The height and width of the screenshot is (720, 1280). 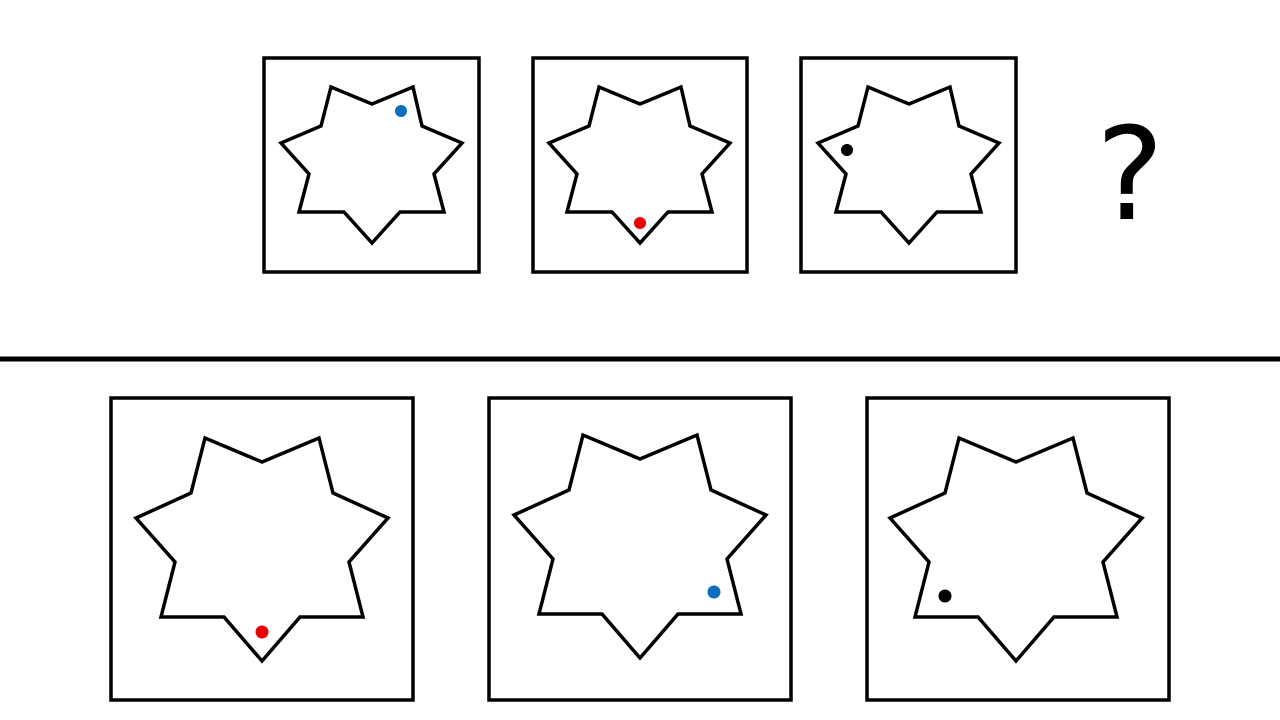 I want to click on question-mark: ?, so click(x=1130, y=175).